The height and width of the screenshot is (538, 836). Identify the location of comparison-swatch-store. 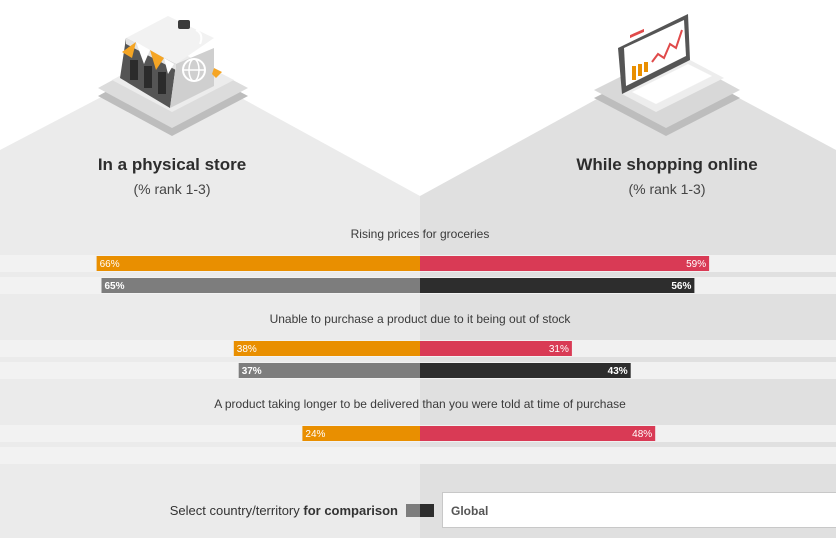
(413, 510).